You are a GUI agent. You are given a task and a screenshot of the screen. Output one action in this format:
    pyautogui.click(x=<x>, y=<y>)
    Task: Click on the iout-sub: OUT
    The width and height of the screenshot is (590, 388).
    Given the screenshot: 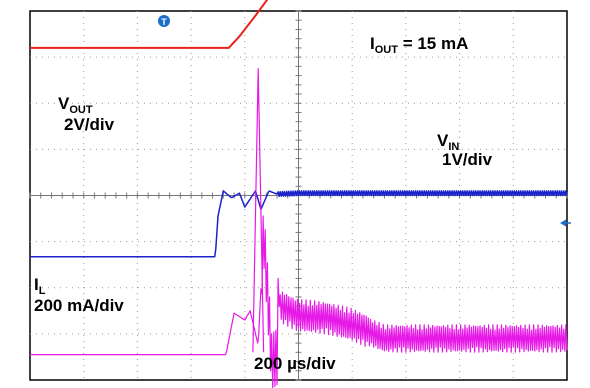 What is the action you would take?
    pyautogui.click(x=387, y=50)
    